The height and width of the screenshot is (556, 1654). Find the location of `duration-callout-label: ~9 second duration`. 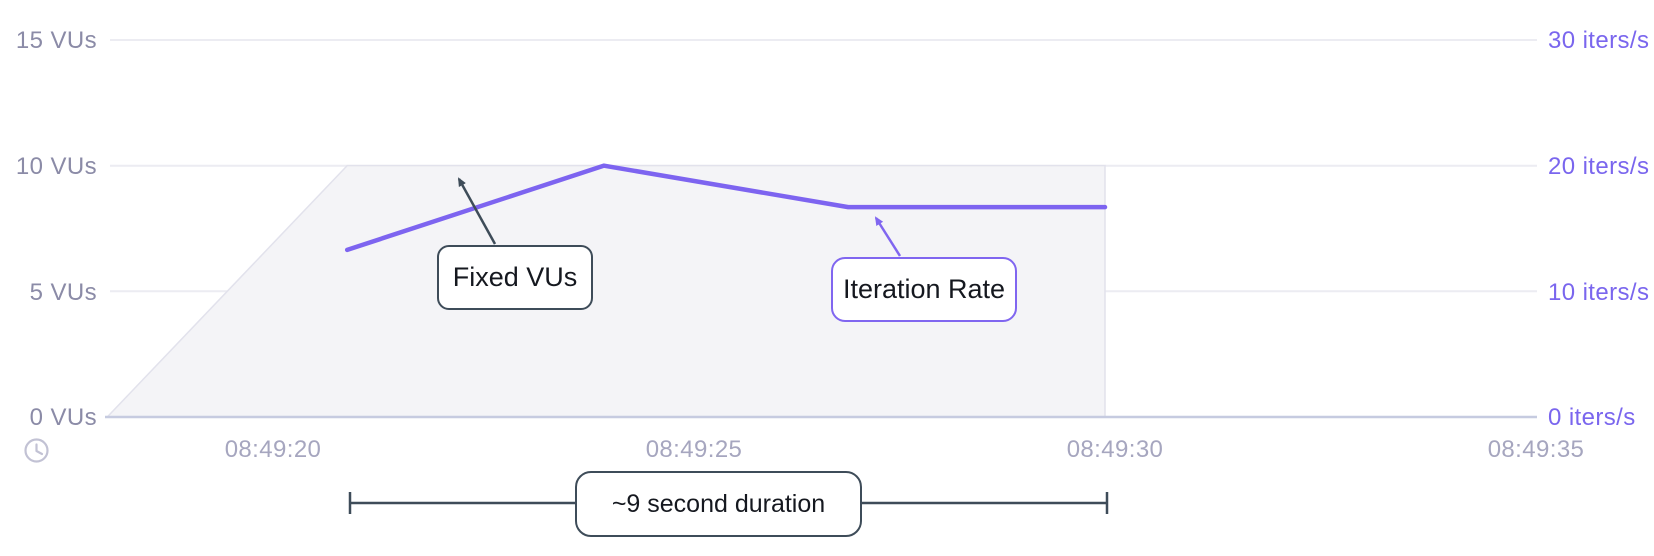

duration-callout-label: ~9 second duration is located at coordinates (718, 503).